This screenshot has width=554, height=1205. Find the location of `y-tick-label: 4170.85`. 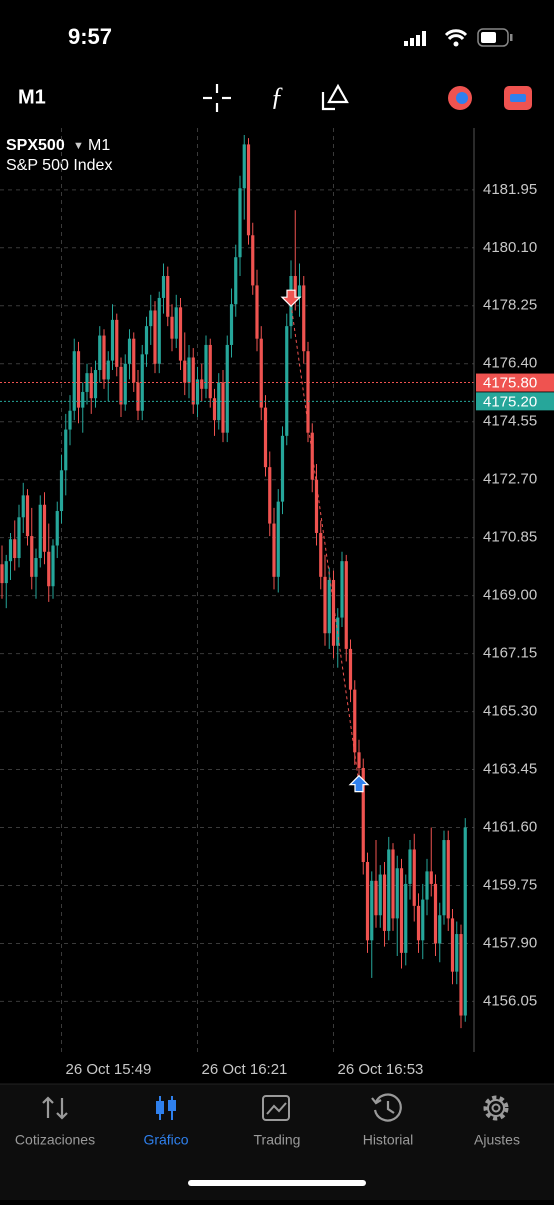

y-tick-label: 4170.85 is located at coordinates (510, 537).